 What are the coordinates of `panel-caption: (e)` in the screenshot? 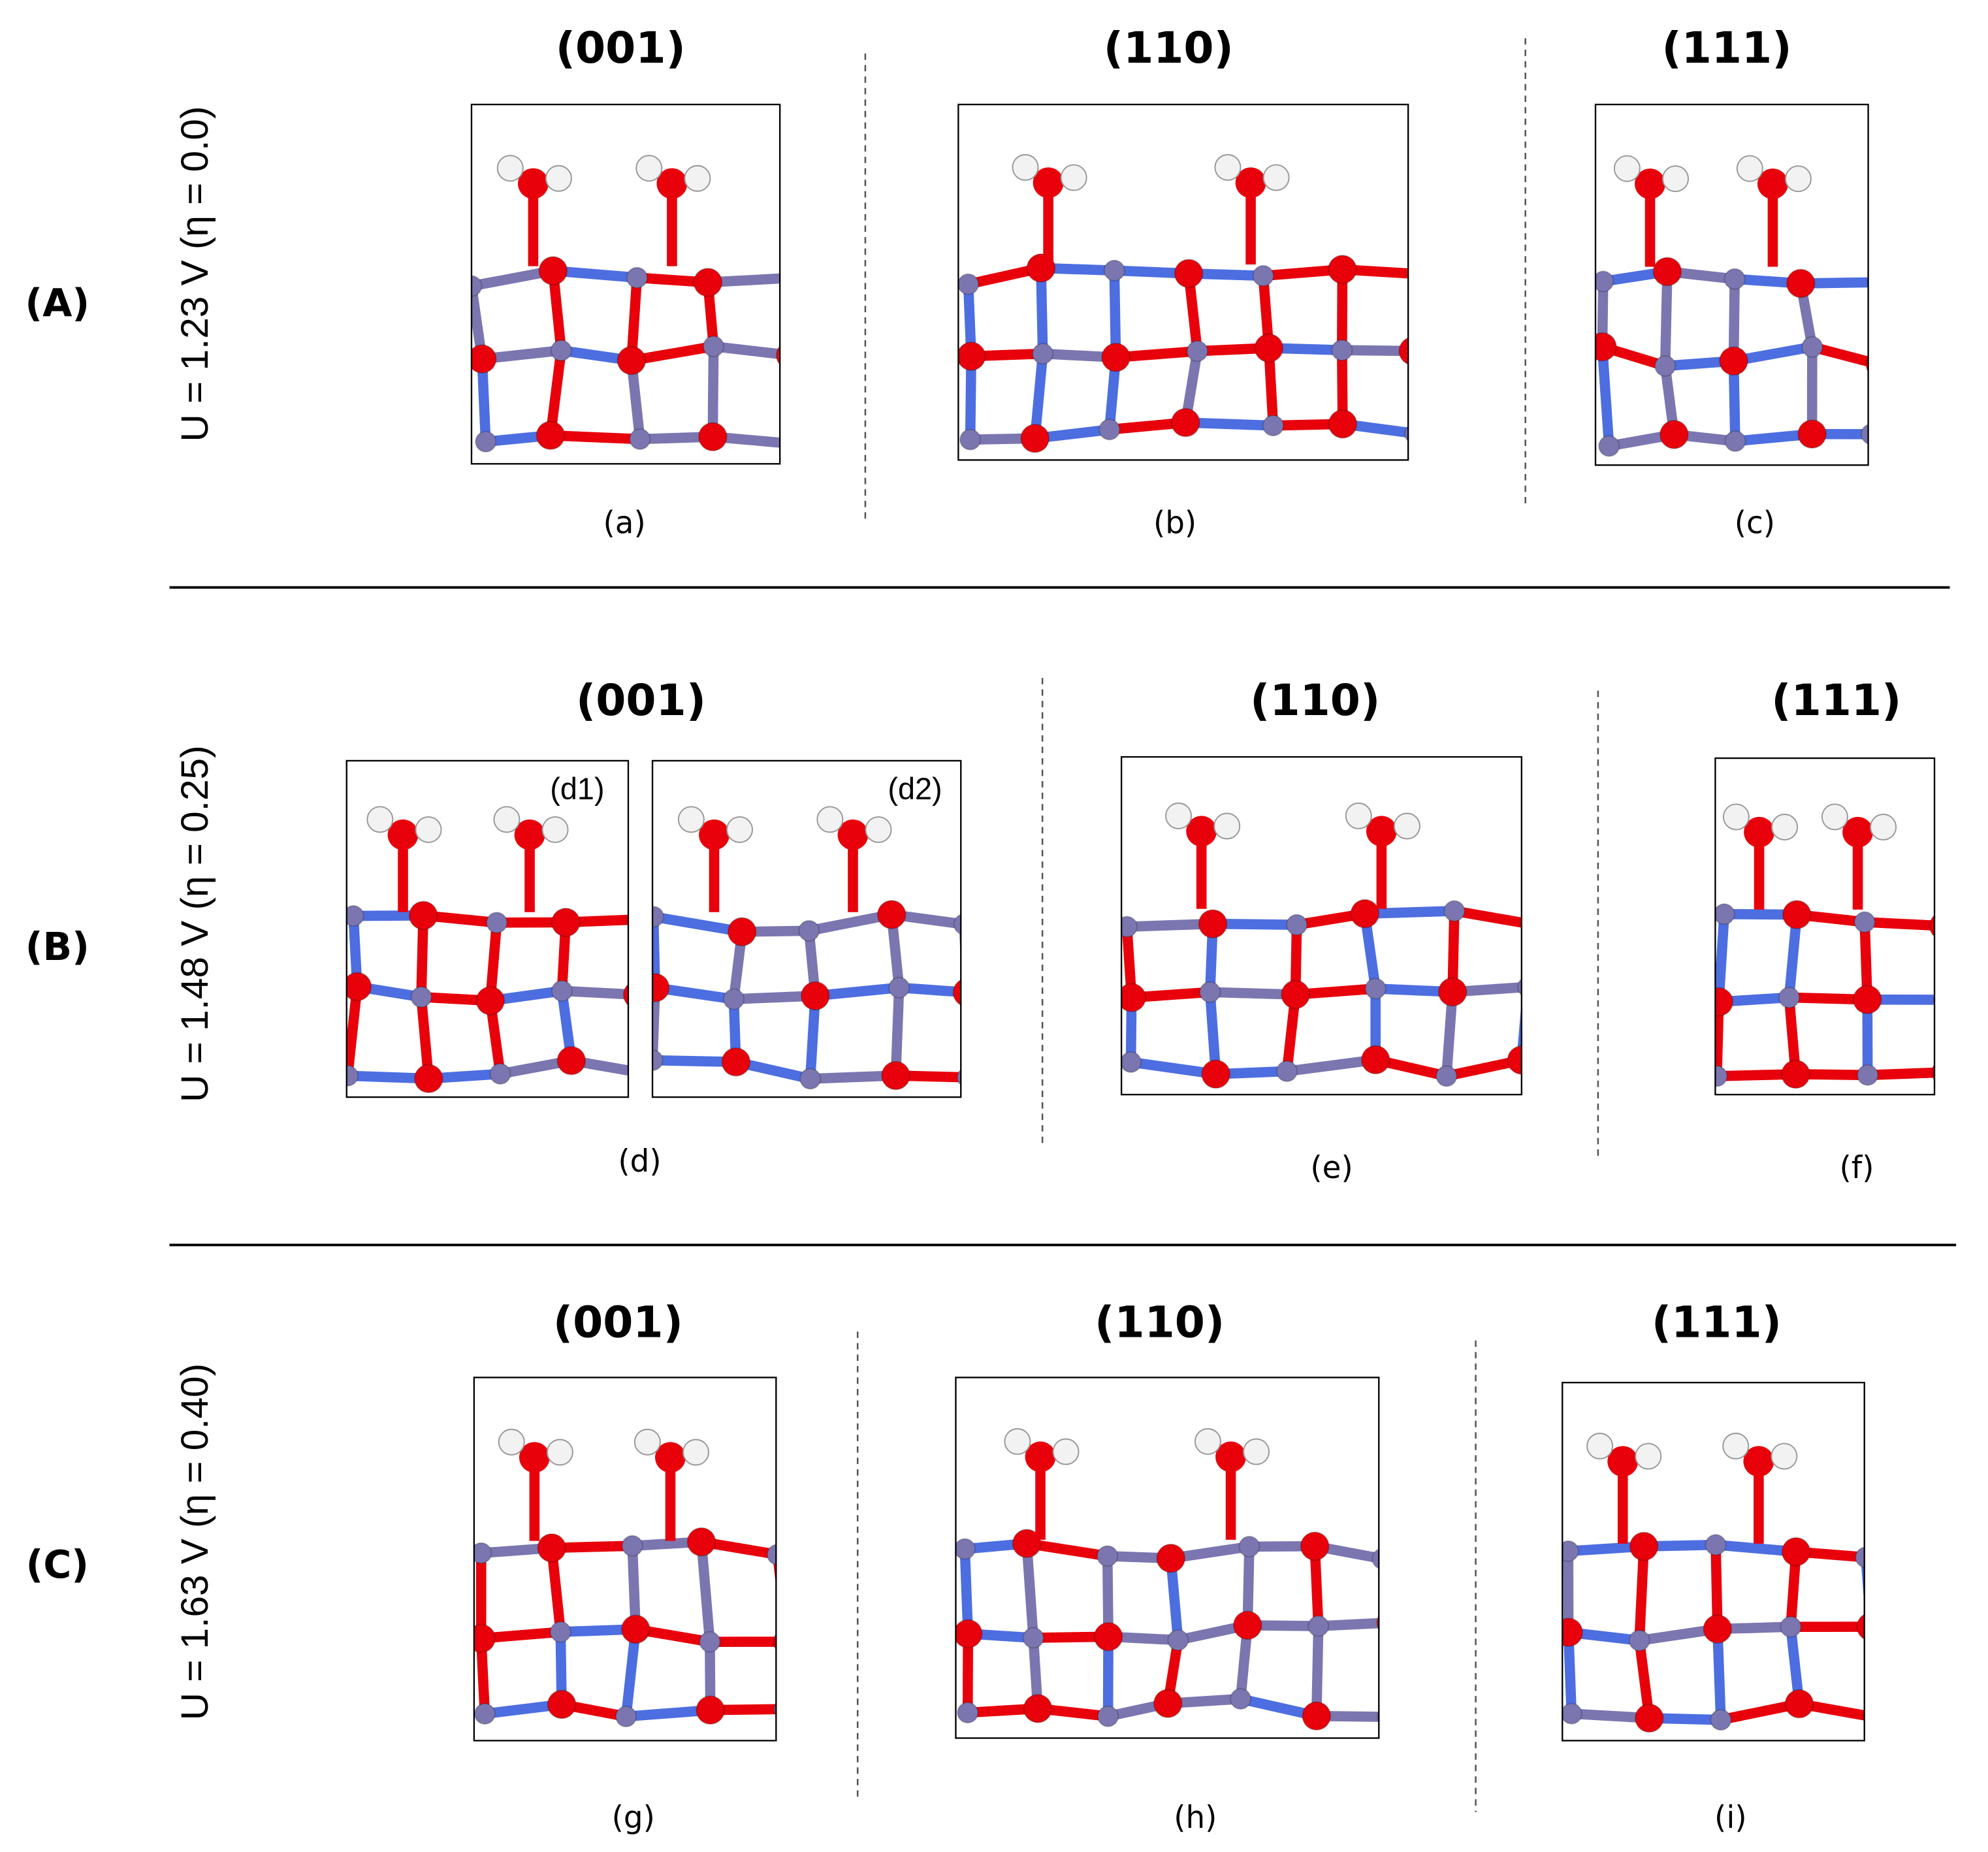 It's located at (1331, 1168).